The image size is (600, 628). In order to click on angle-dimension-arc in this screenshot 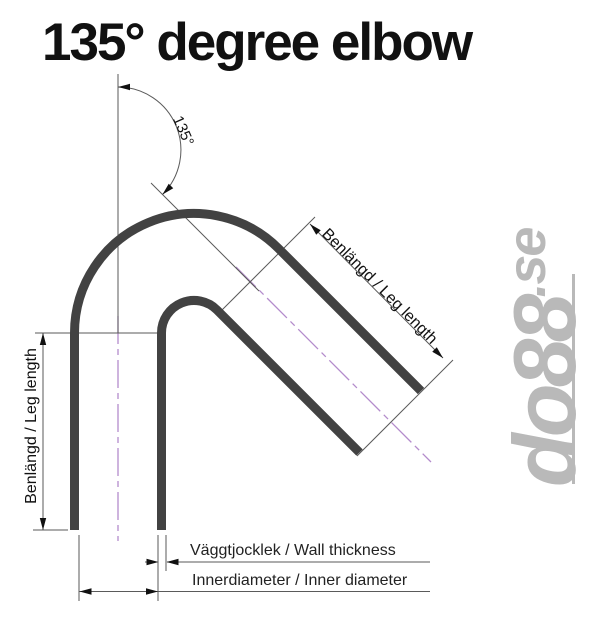, I will do `click(149, 140)`.